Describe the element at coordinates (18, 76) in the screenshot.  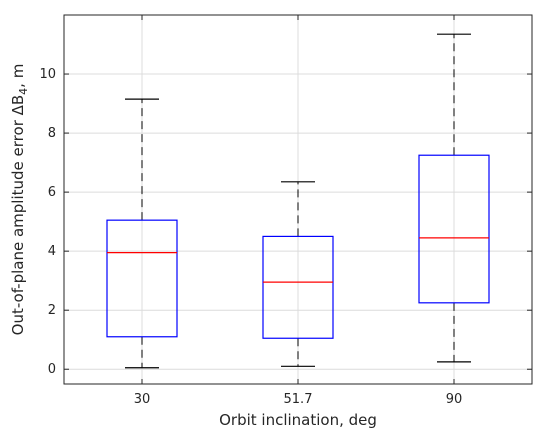
I see `y-axis-label-suffix: , m` at that location.